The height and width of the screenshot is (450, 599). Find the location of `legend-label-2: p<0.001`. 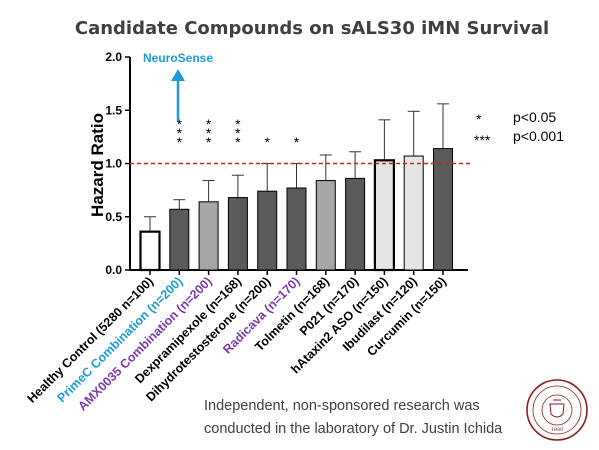

legend-label-2: p<0.001 is located at coordinates (538, 136).